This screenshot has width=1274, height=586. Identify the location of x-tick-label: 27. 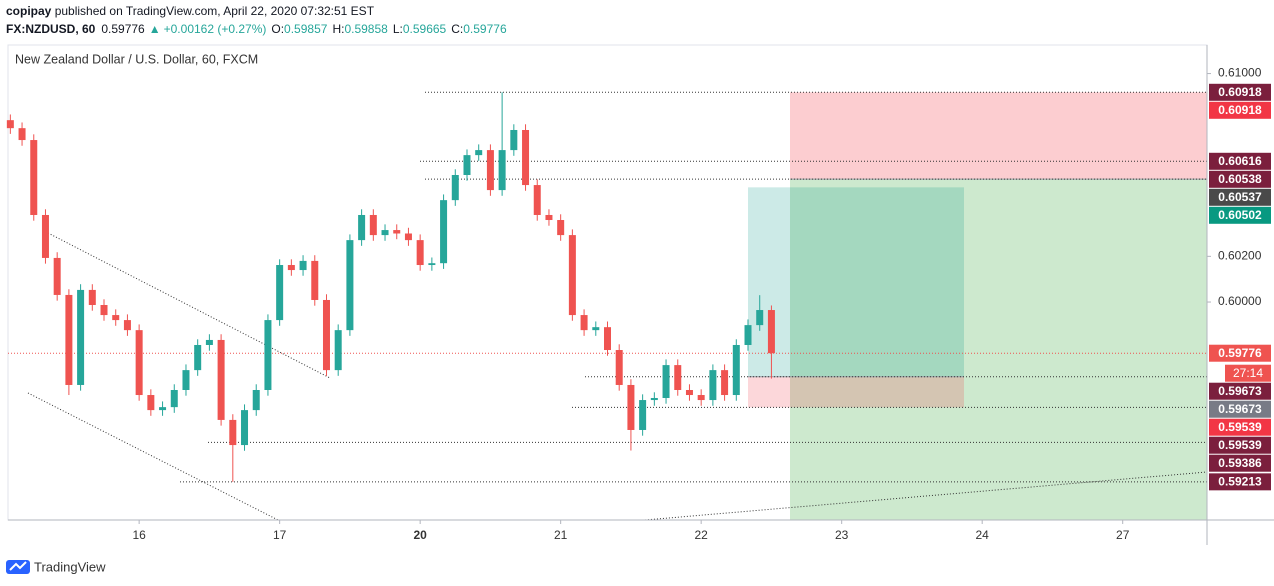
(1123, 535).